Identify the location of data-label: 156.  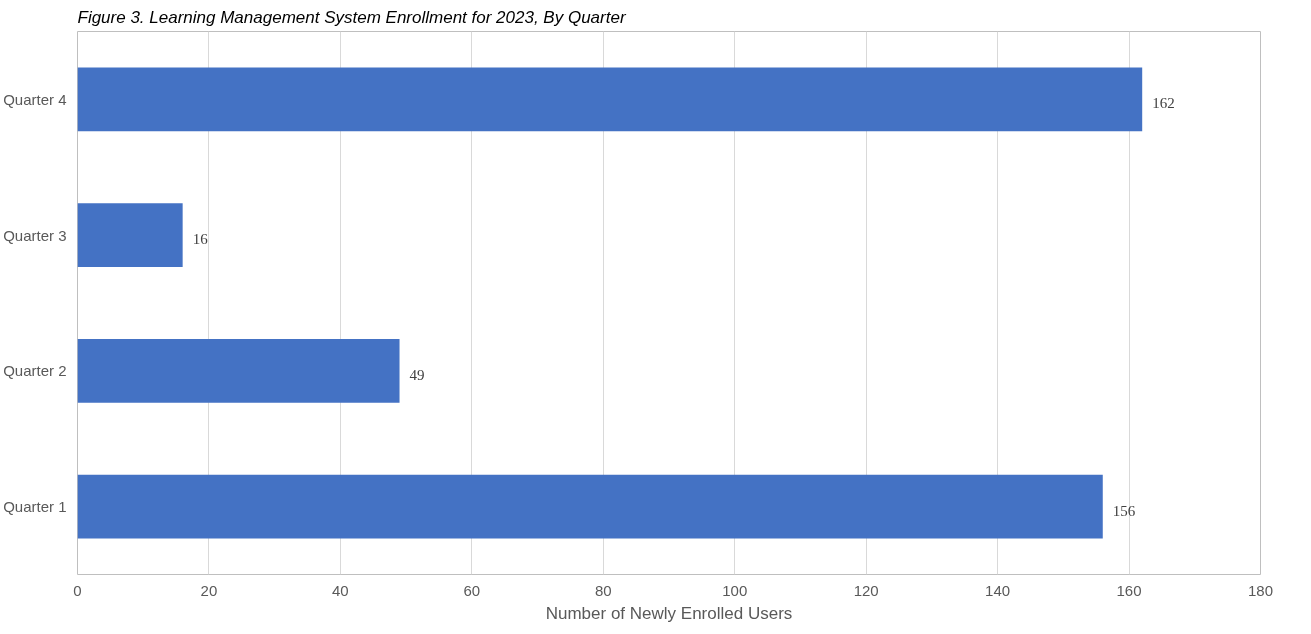
(1124, 510).